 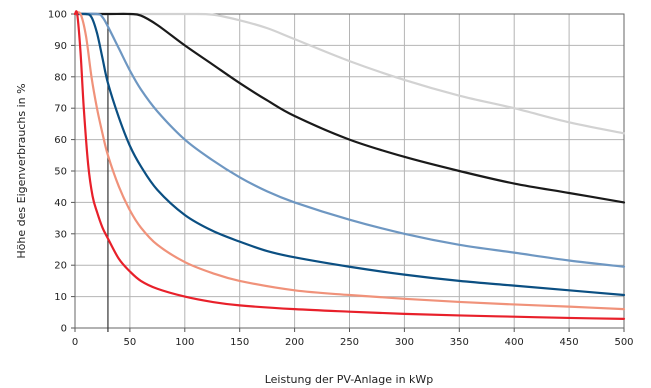 What do you see at coordinates (60, 46) in the screenshot?
I see `y-tick-label: 90` at bounding box center [60, 46].